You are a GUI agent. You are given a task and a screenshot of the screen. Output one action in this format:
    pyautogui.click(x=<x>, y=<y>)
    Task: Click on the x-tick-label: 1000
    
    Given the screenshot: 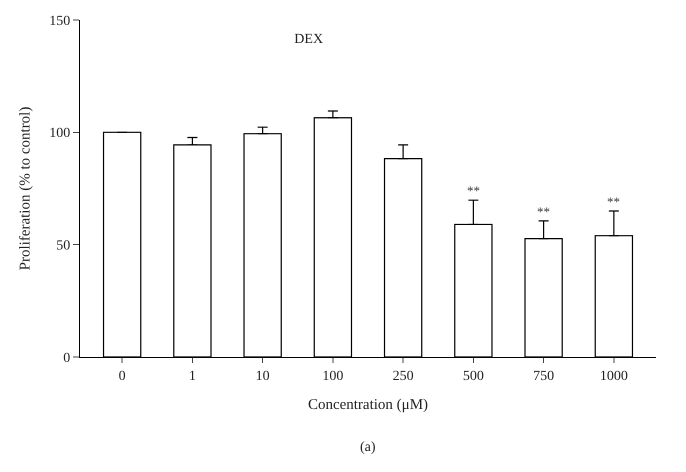 What is the action you would take?
    pyautogui.click(x=614, y=376)
    